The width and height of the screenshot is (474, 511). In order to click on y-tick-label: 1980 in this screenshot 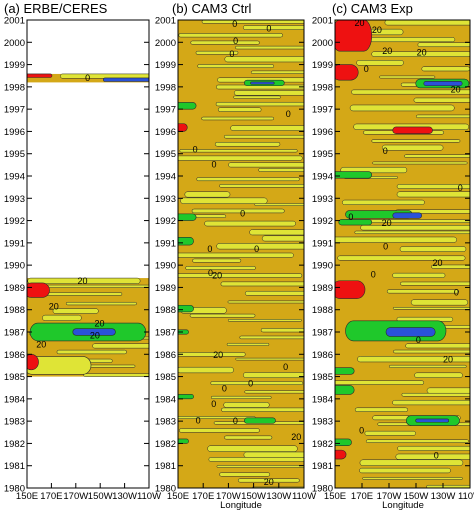, I will do `click(322, 489)`.